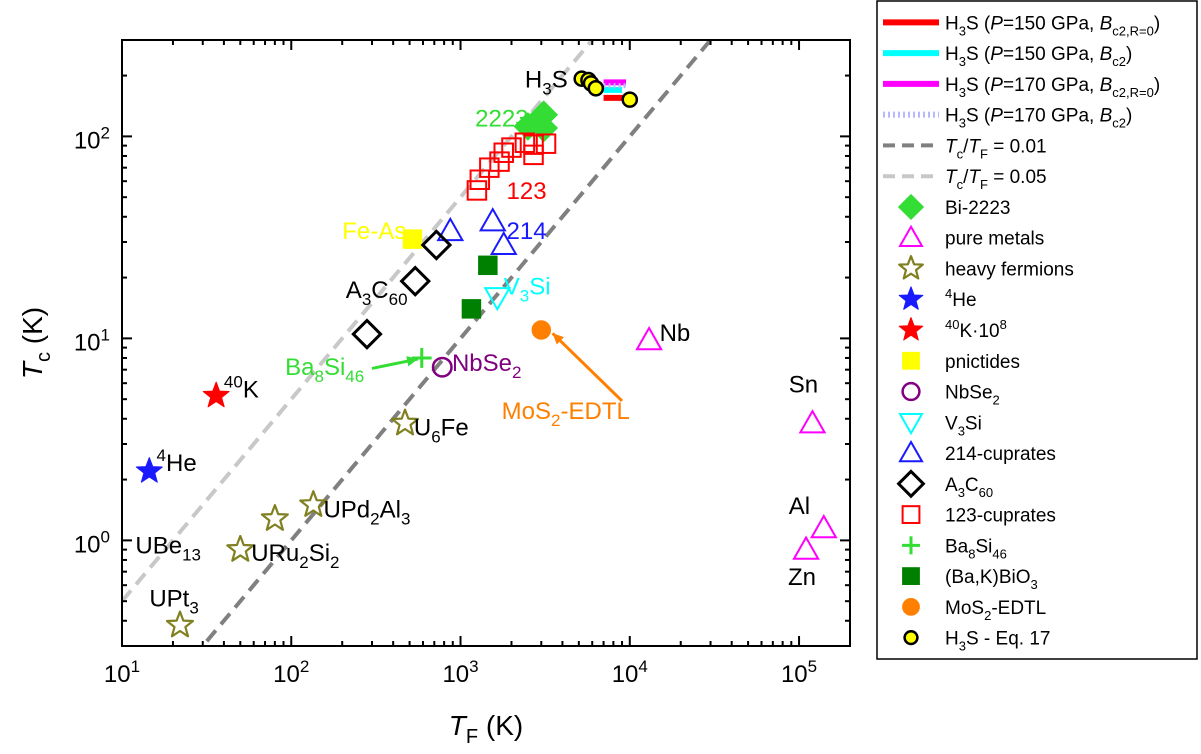 The width and height of the screenshot is (1201, 754). What do you see at coordinates (441, 431) in the screenshot?
I see `annotation-label: U6Fe` at bounding box center [441, 431].